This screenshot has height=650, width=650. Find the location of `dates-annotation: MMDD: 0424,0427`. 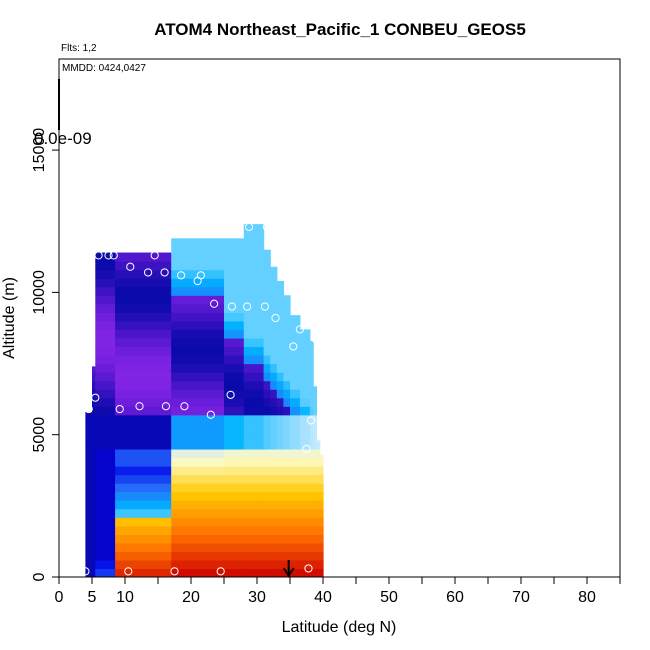

dates-annotation: MMDD: 0424,0427 is located at coordinates (104, 68).